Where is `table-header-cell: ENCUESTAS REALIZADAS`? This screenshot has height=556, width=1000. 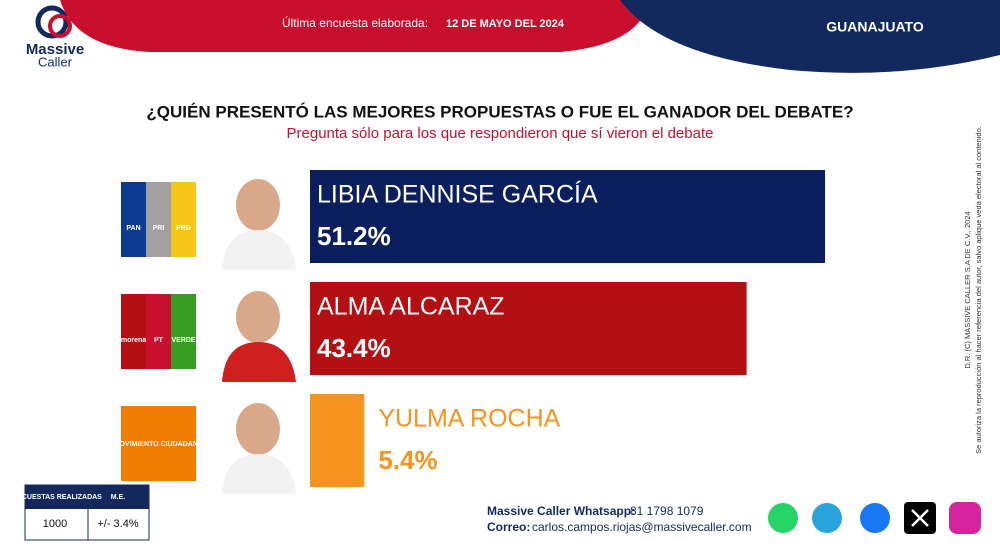
table-header-cell: ENCUESTAS REALIZADAS is located at coordinates (57, 497).